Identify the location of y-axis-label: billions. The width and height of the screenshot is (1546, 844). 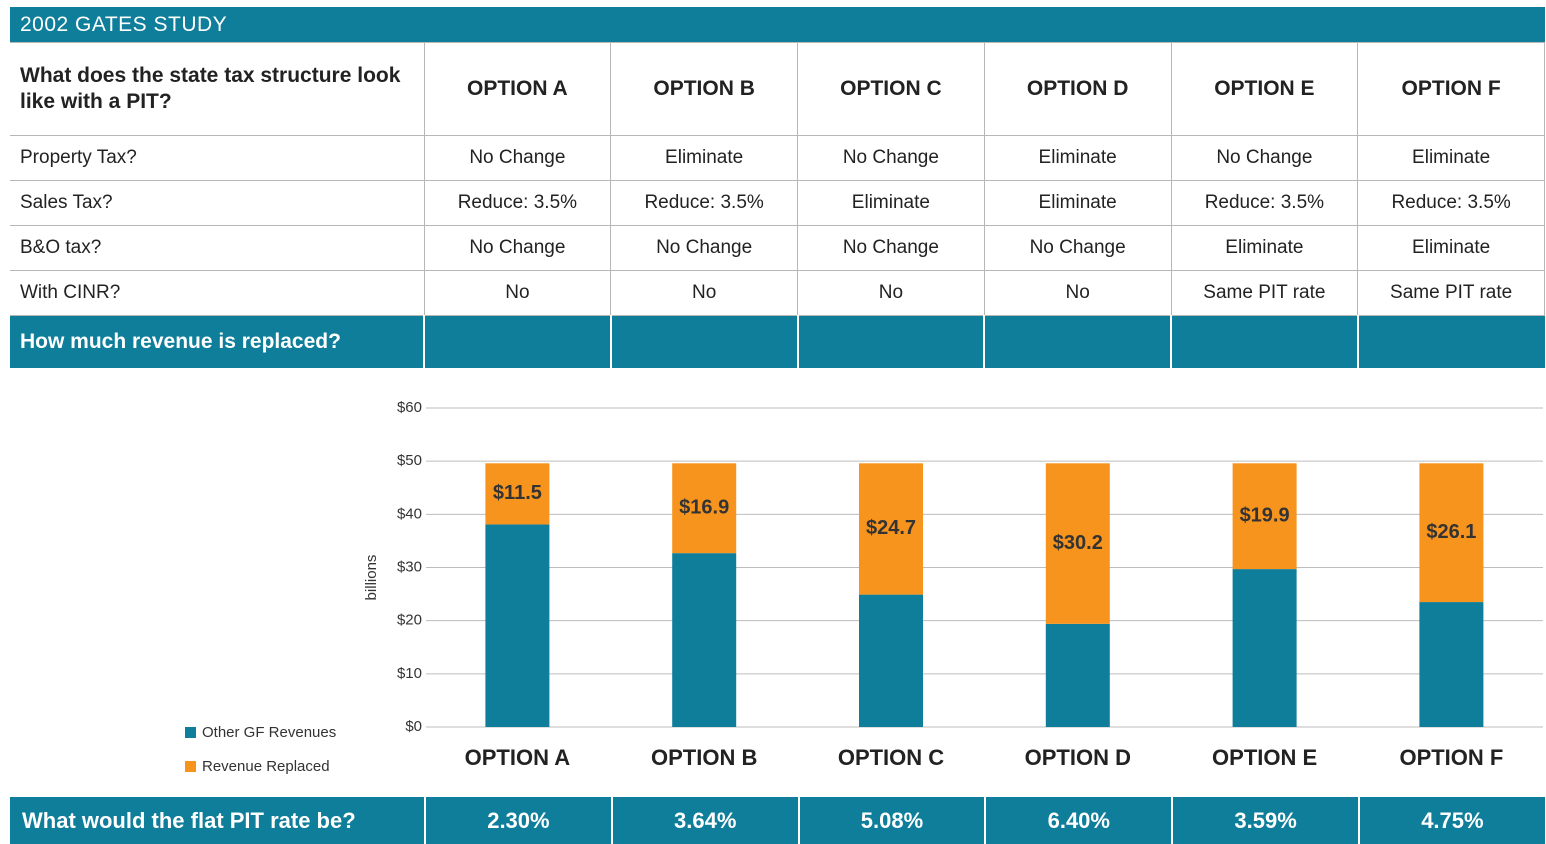
(371, 578).